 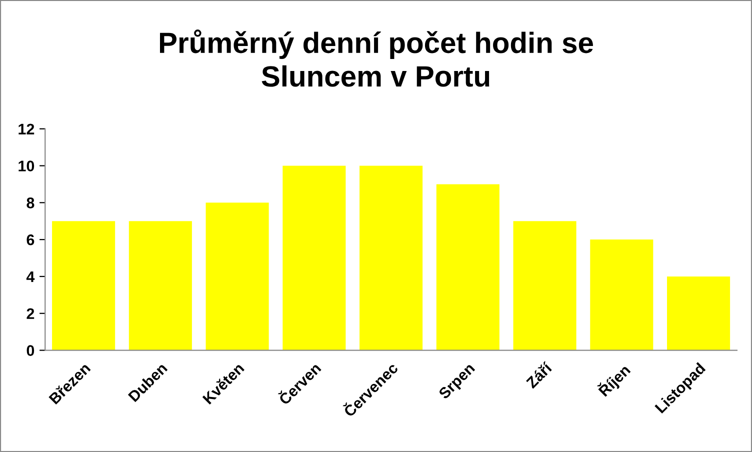 What do you see at coordinates (30, 203) in the screenshot?
I see `y-tick-label: 8` at bounding box center [30, 203].